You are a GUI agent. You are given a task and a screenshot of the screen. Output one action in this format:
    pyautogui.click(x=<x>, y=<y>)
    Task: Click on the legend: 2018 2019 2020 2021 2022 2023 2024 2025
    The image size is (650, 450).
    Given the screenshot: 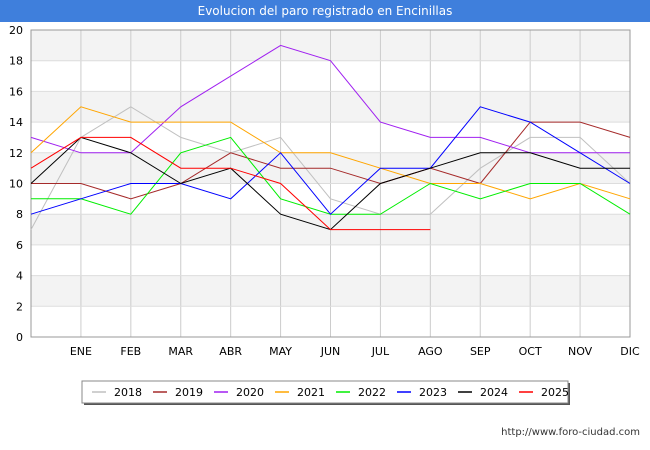 What is the action you would take?
    pyautogui.click(x=325, y=392)
    